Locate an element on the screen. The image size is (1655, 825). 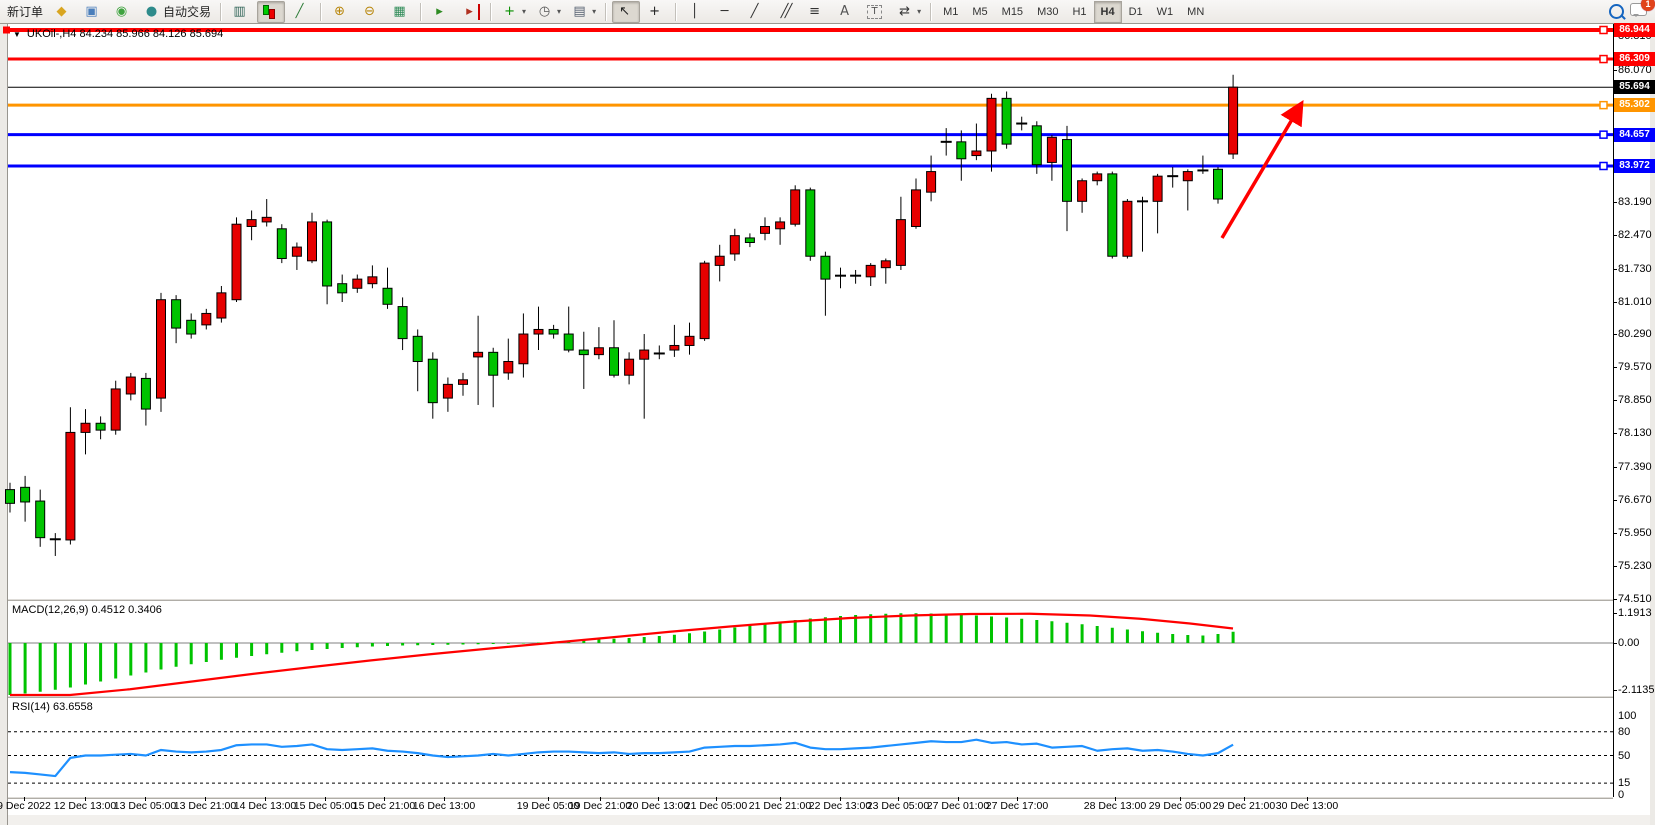
tile-windows-button: ▦ is located at coordinates (401, 12).